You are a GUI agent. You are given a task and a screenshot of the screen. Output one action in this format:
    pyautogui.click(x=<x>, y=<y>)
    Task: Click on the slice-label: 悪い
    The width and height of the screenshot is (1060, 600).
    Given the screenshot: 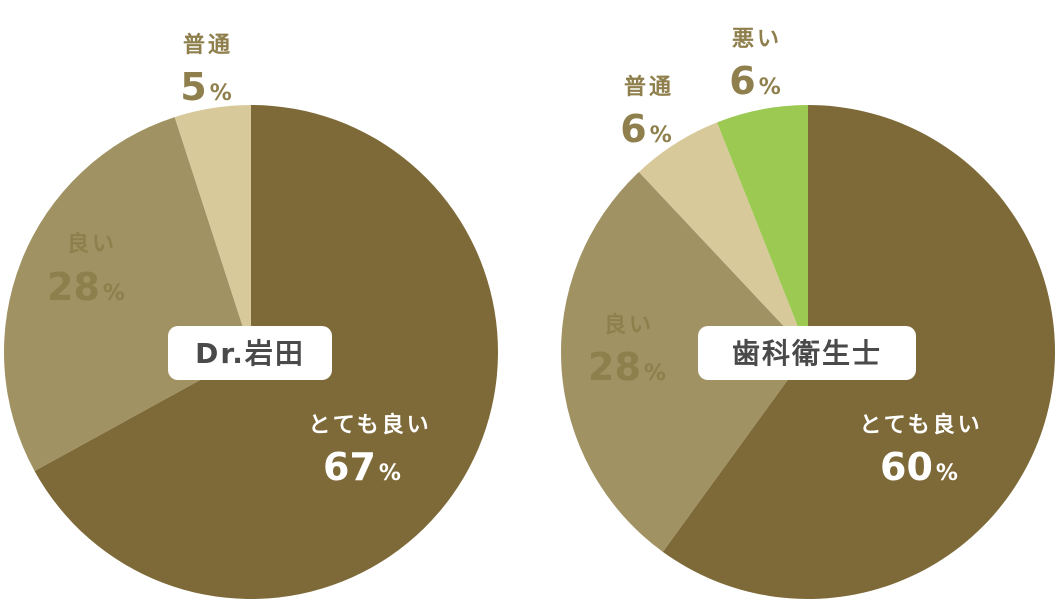 What is the action you would take?
    pyautogui.click(x=757, y=39)
    